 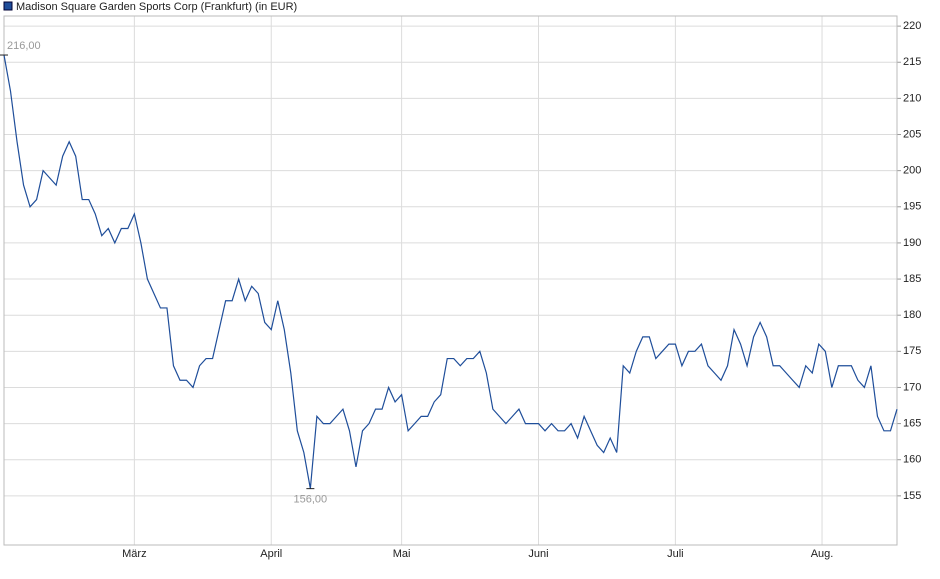 I want to click on y-tick-label: 220, so click(x=912, y=26).